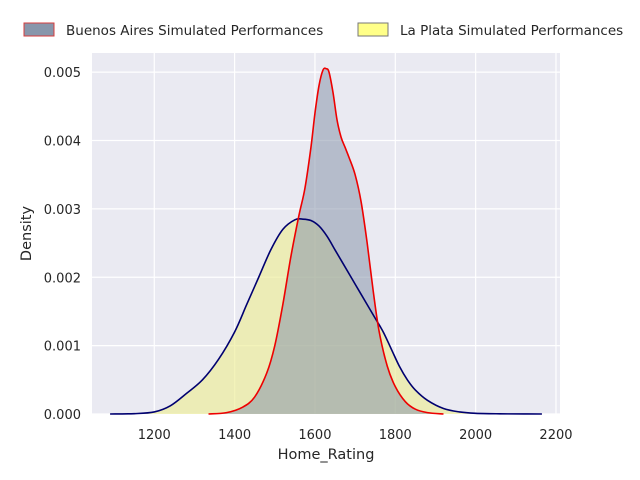 The width and height of the screenshot is (640, 480). I want to click on x-tick-label: 1800, so click(395, 435).